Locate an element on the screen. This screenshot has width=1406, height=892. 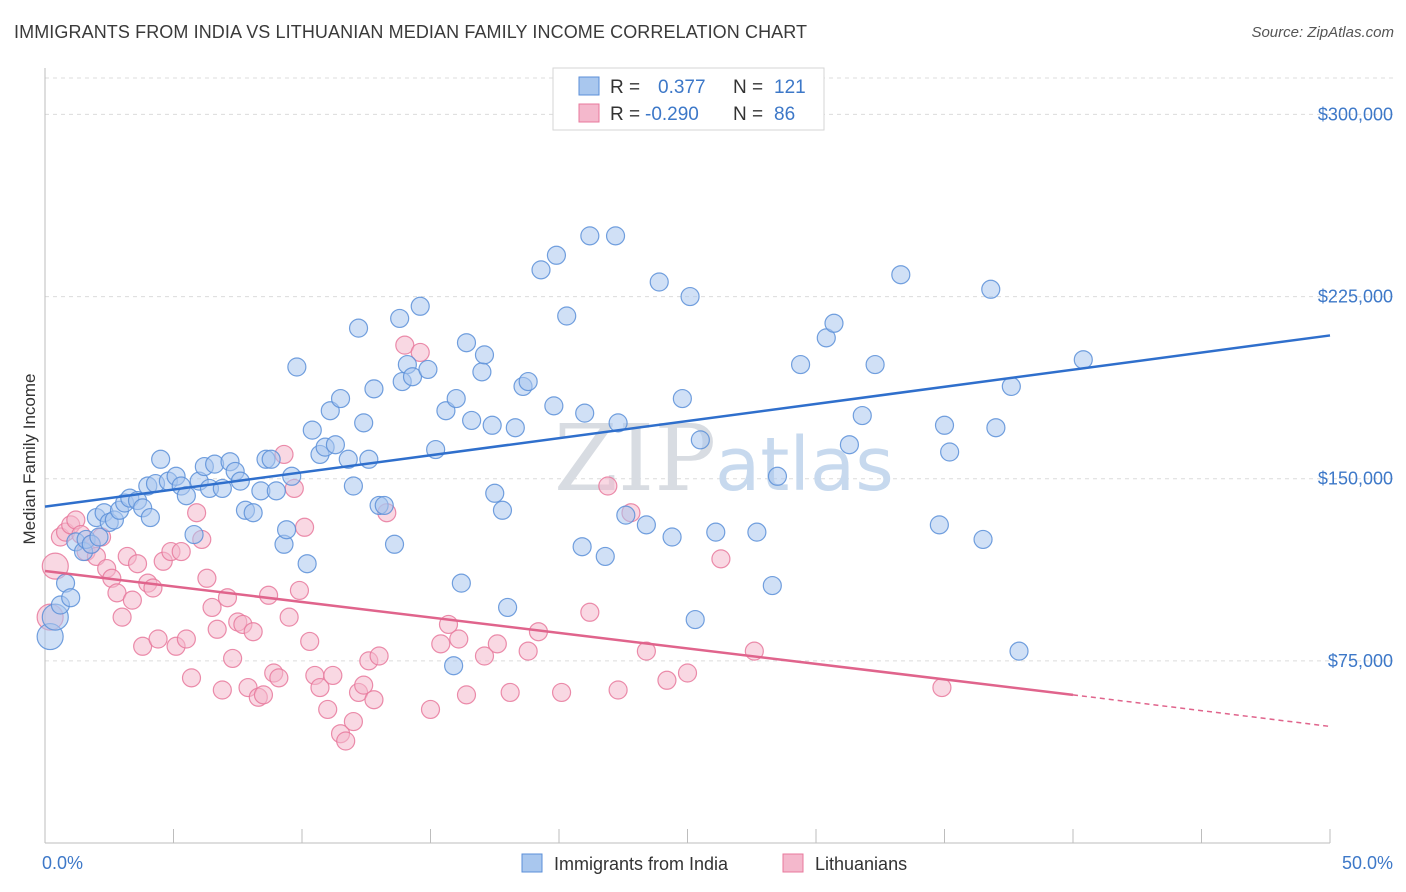
bottom-legend-india: Immigrants from India is located at coordinates (641, 864).